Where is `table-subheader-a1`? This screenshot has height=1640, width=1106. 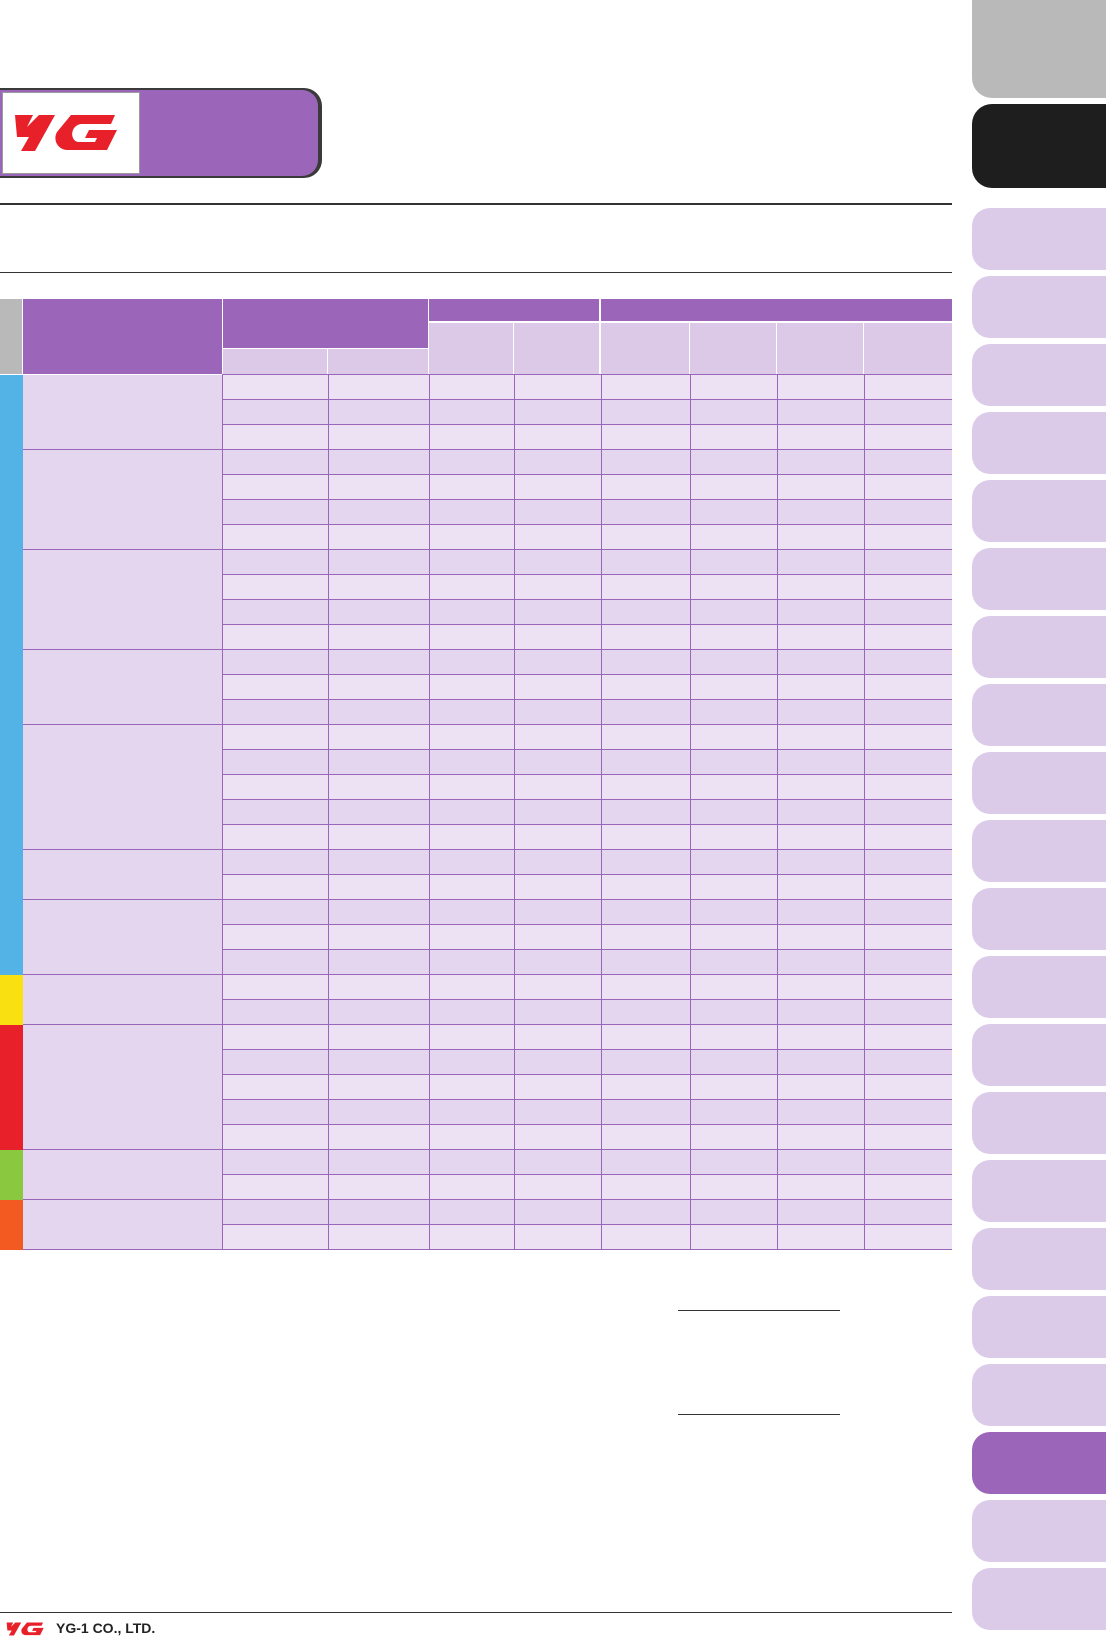 table-subheader-a1 is located at coordinates (275, 361).